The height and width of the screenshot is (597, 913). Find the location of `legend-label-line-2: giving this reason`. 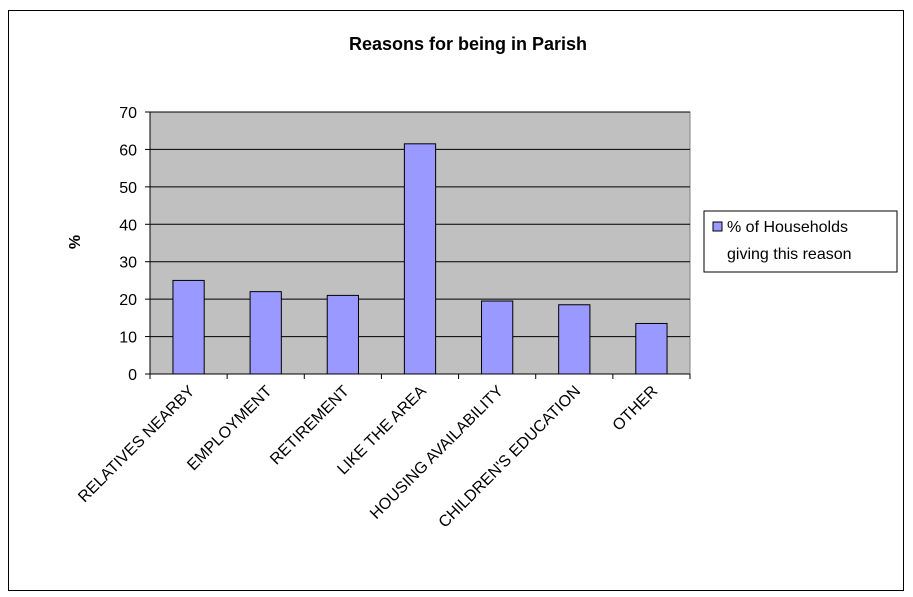

legend-label-line-2: giving this reason is located at coordinates (789, 254).